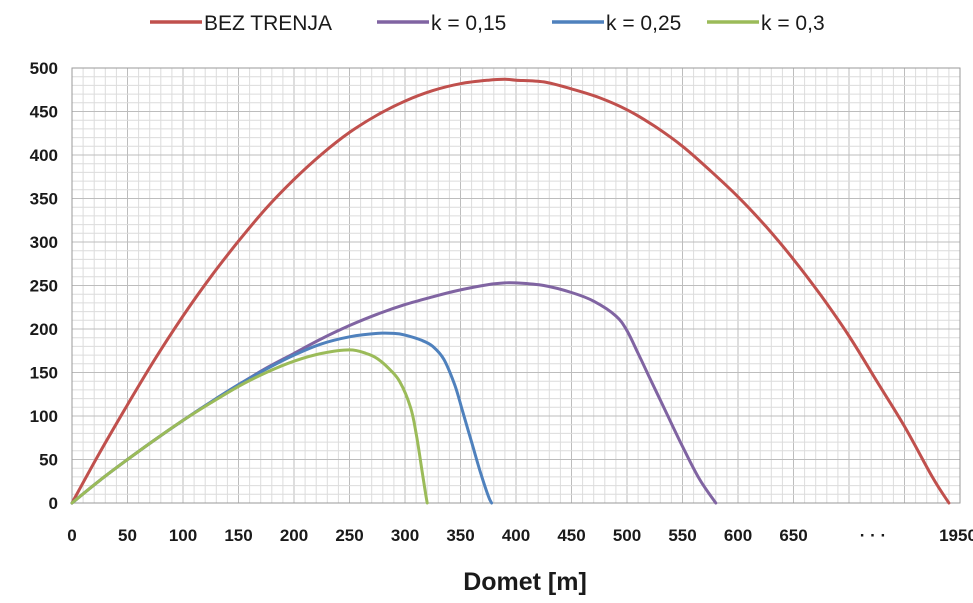  I want to click on x-tick-label: 250, so click(349, 535).